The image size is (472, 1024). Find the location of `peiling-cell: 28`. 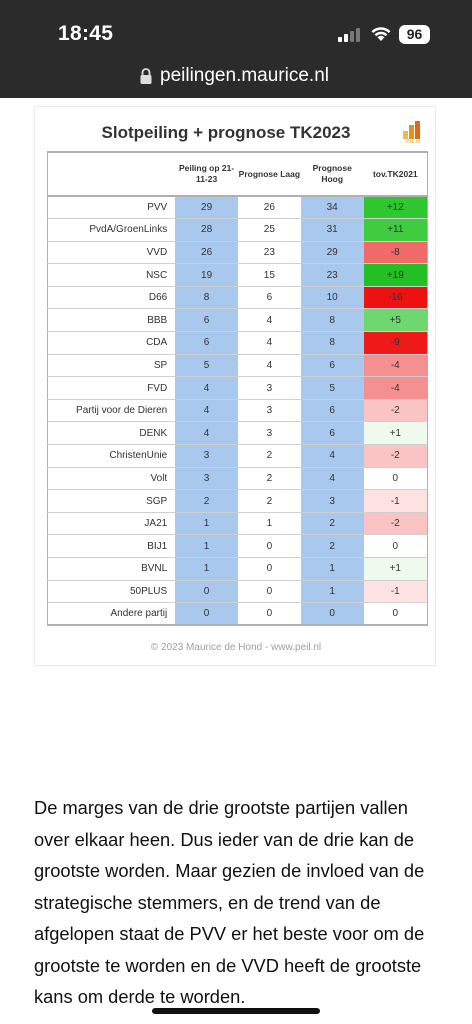

peiling-cell: 28 is located at coordinates (206, 230).